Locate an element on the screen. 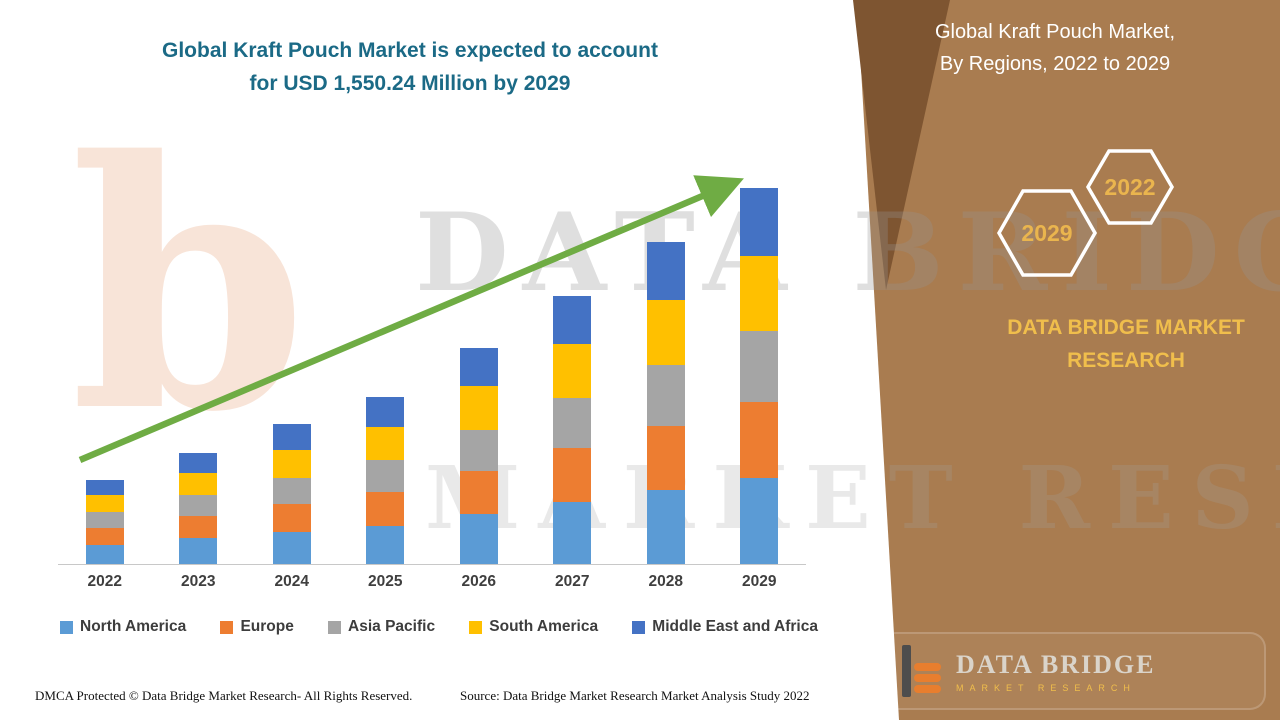  bar-stack-2022 is located at coordinates (104, 522).